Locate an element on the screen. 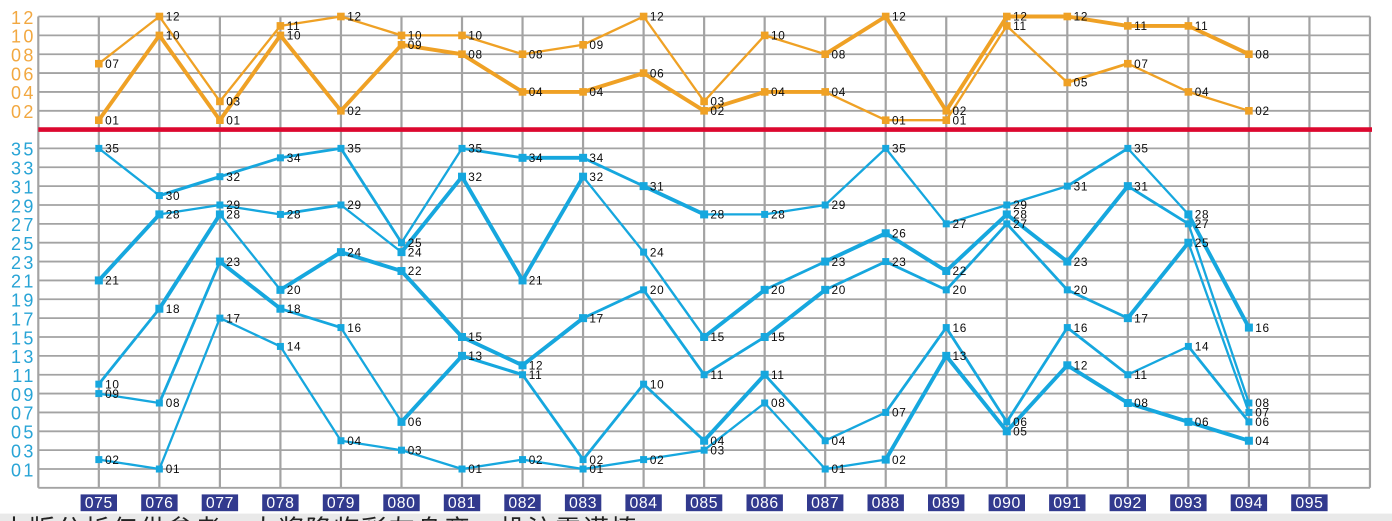 The image size is (1392, 521). svg-text: 087 is located at coordinates (825, 503).